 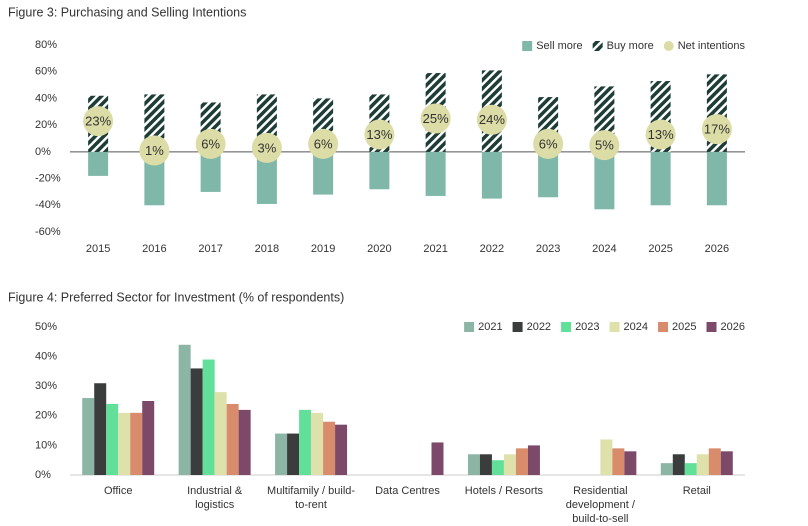 What do you see at coordinates (48, 205) in the screenshot?
I see `y-tick-label: -40%` at bounding box center [48, 205].